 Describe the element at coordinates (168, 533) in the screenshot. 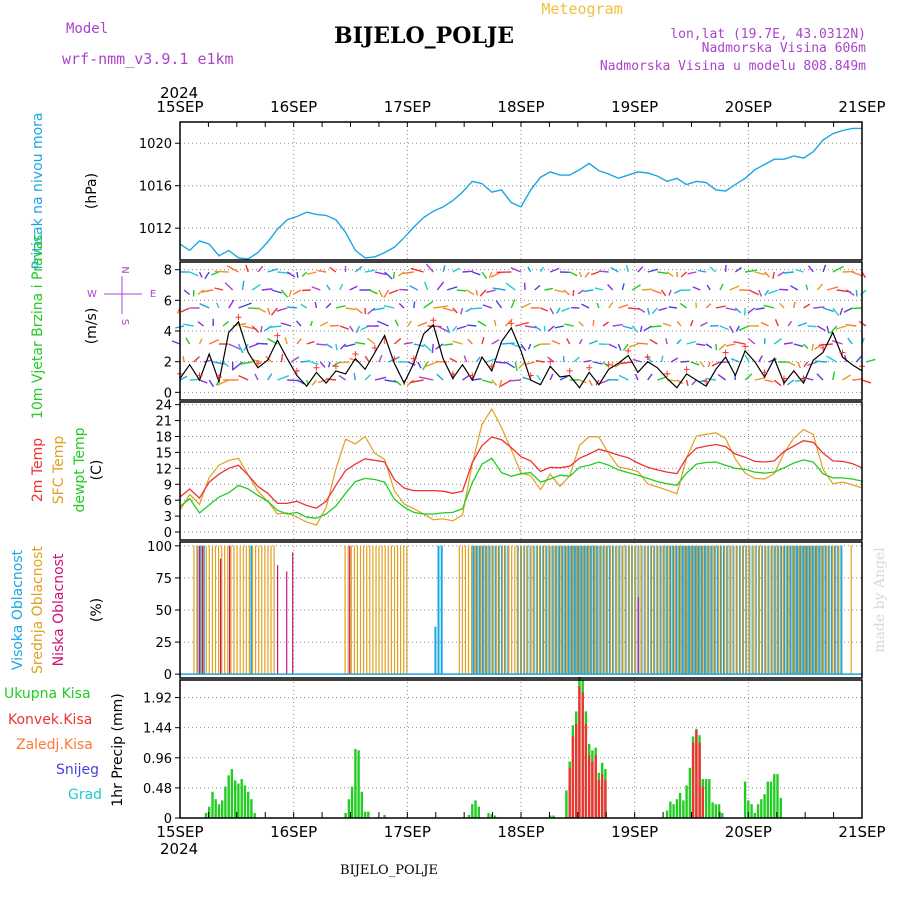

I see `ytick-label-temperature-0: 0` at that location.